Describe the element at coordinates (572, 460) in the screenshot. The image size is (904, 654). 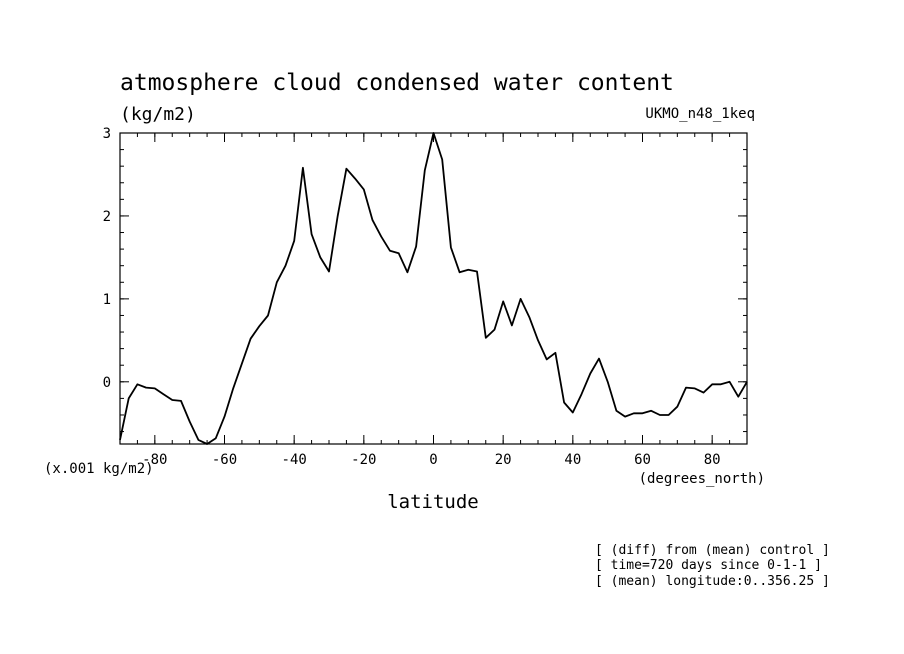
I see `x-tick-label: 40` at that location.